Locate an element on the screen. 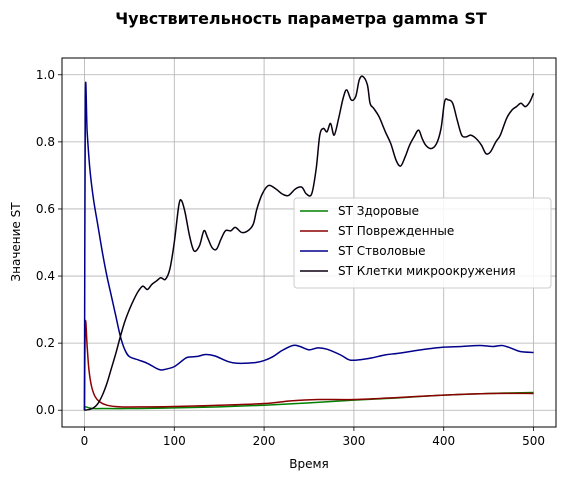  y-axis-label: Значение ST is located at coordinates (16, 242).